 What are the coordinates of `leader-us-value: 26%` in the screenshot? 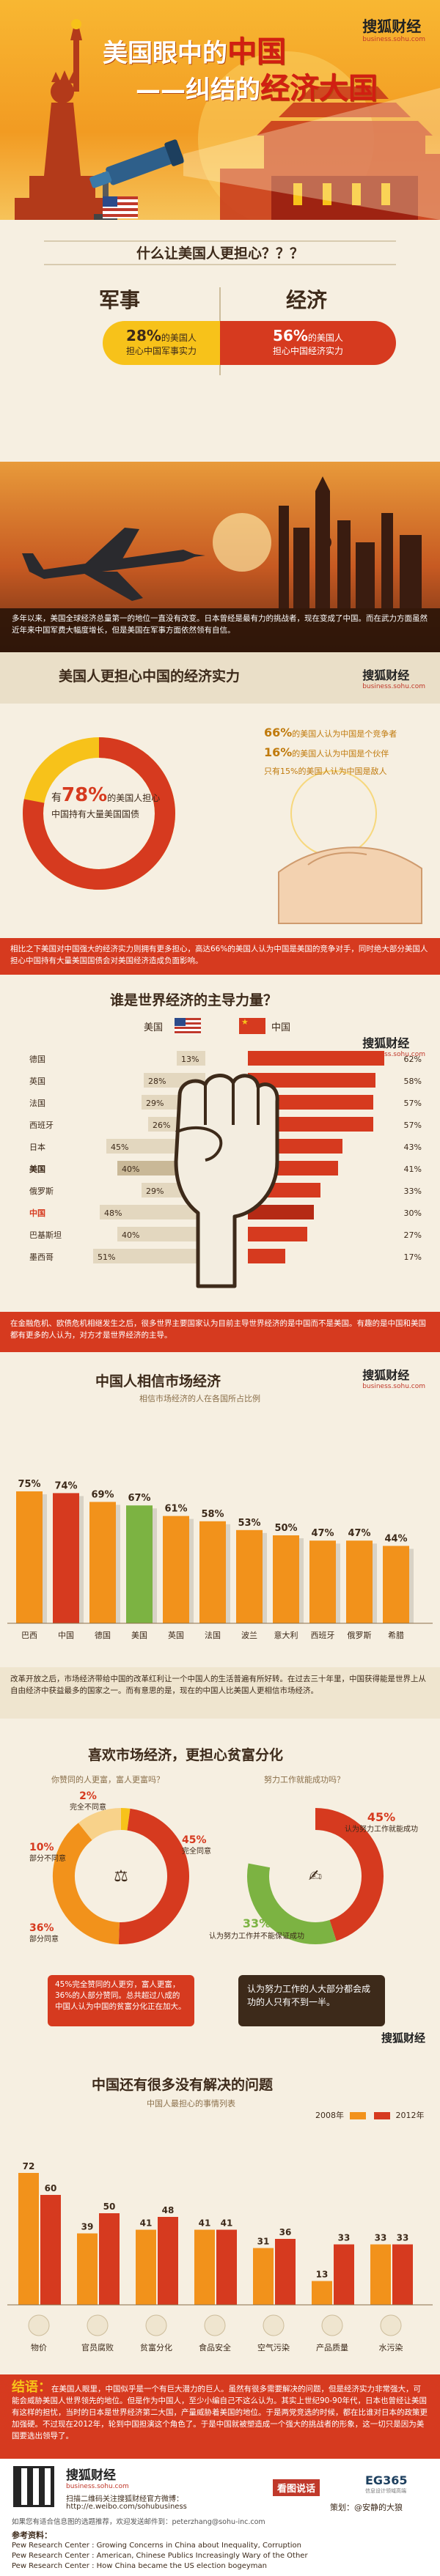 It's located at (161, 1125).